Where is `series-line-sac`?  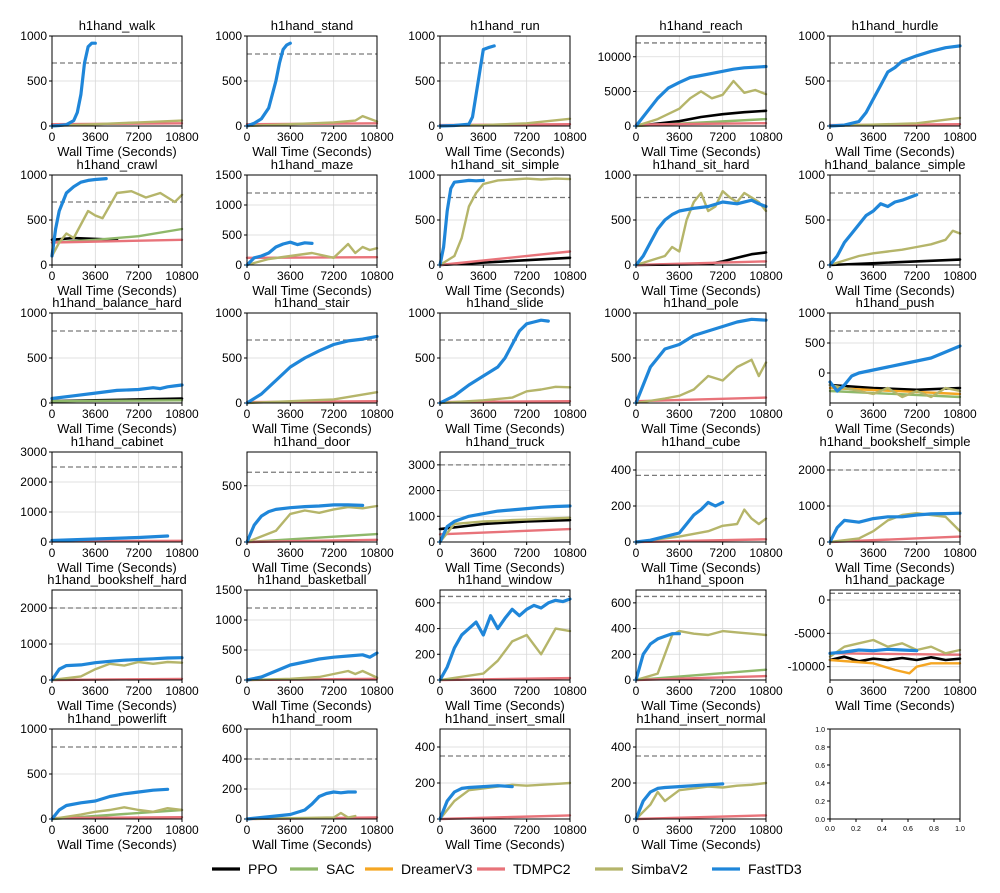
series-line-sac is located at coordinates (117, 401).